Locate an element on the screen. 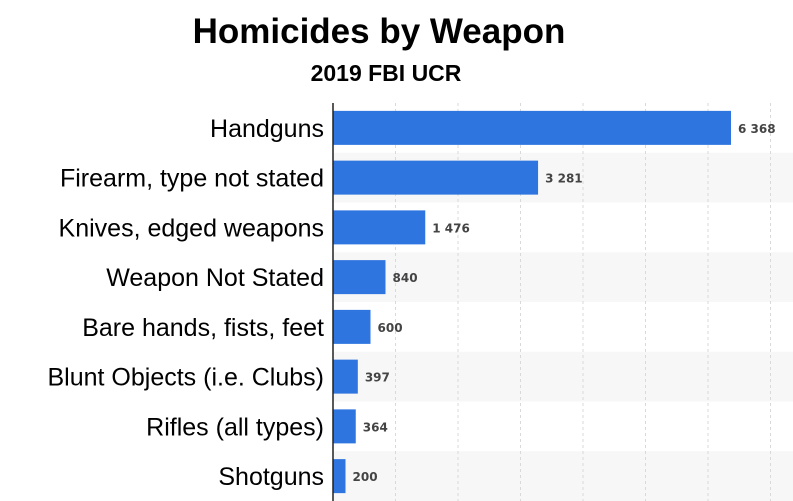 This screenshot has width=793, height=501. chart-title: Homicides by Weapon is located at coordinates (379, 31).